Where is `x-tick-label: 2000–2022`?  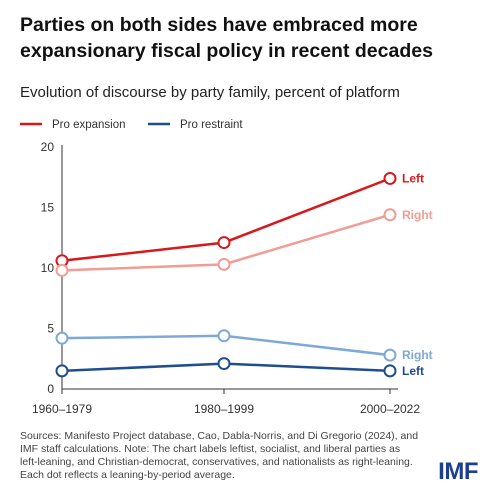 x-tick-label: 2000–2022 is located at coordinates (390, 409).